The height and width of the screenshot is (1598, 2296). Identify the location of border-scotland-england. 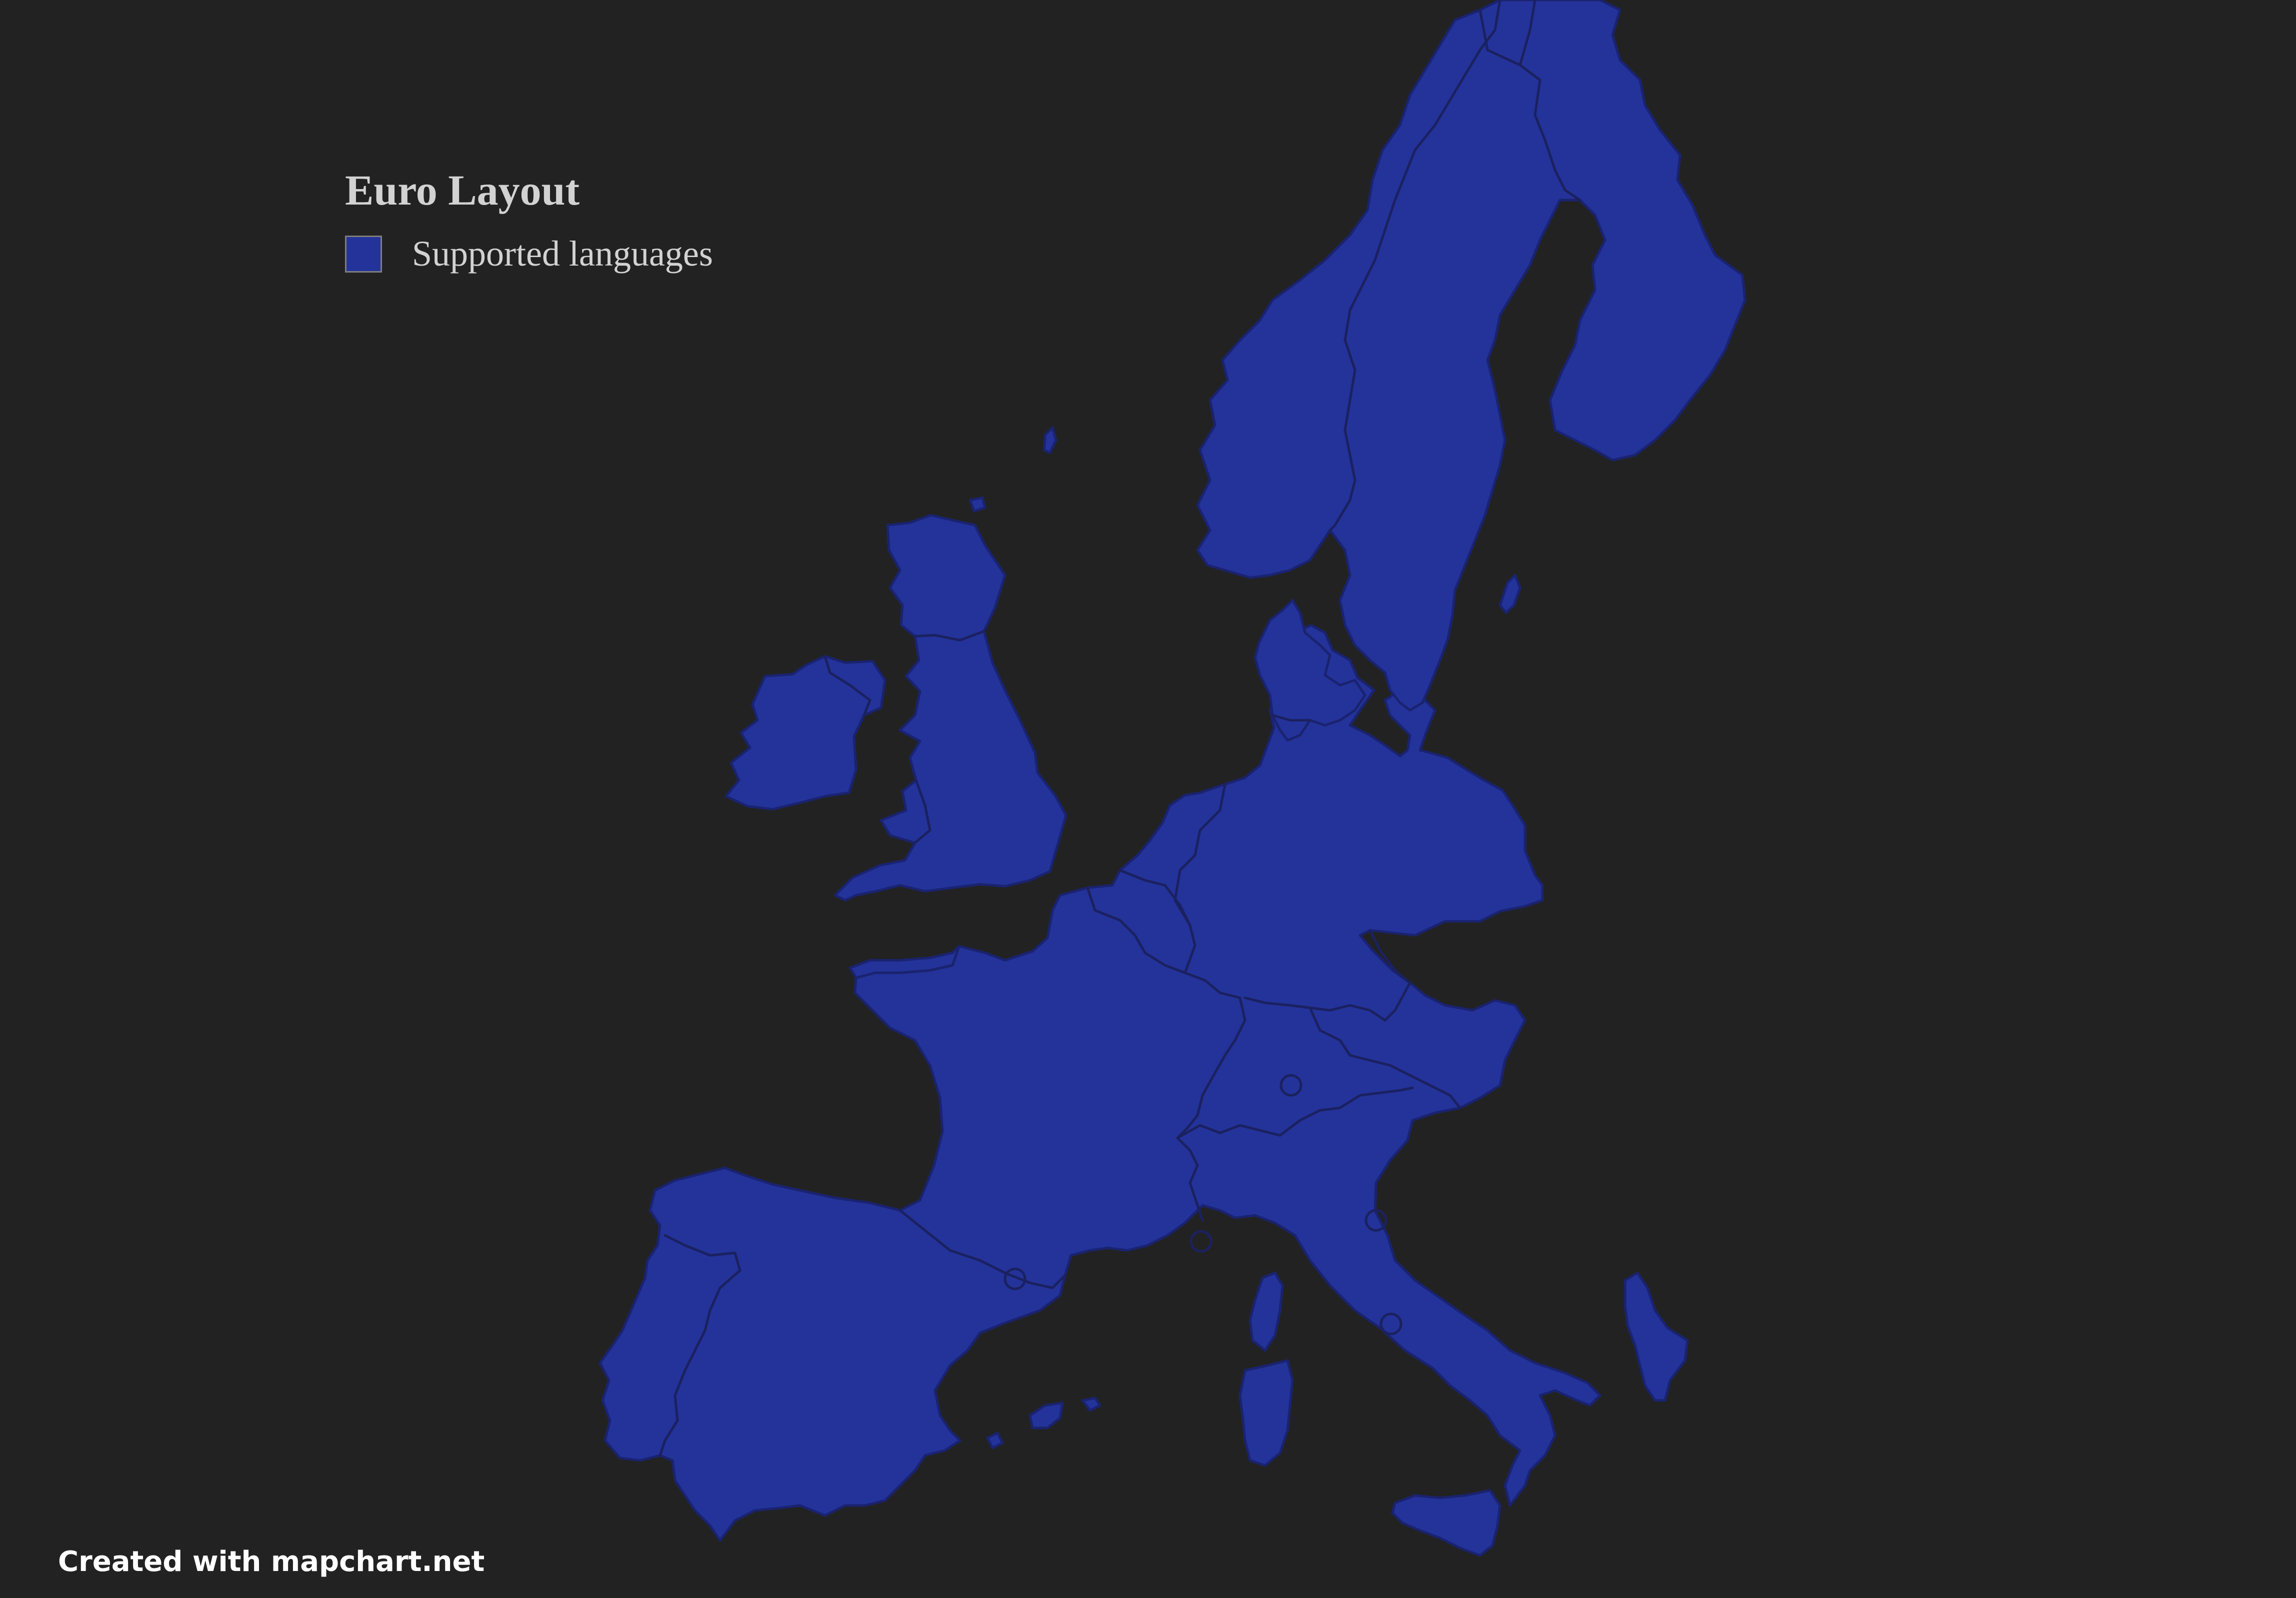
(950, 636).